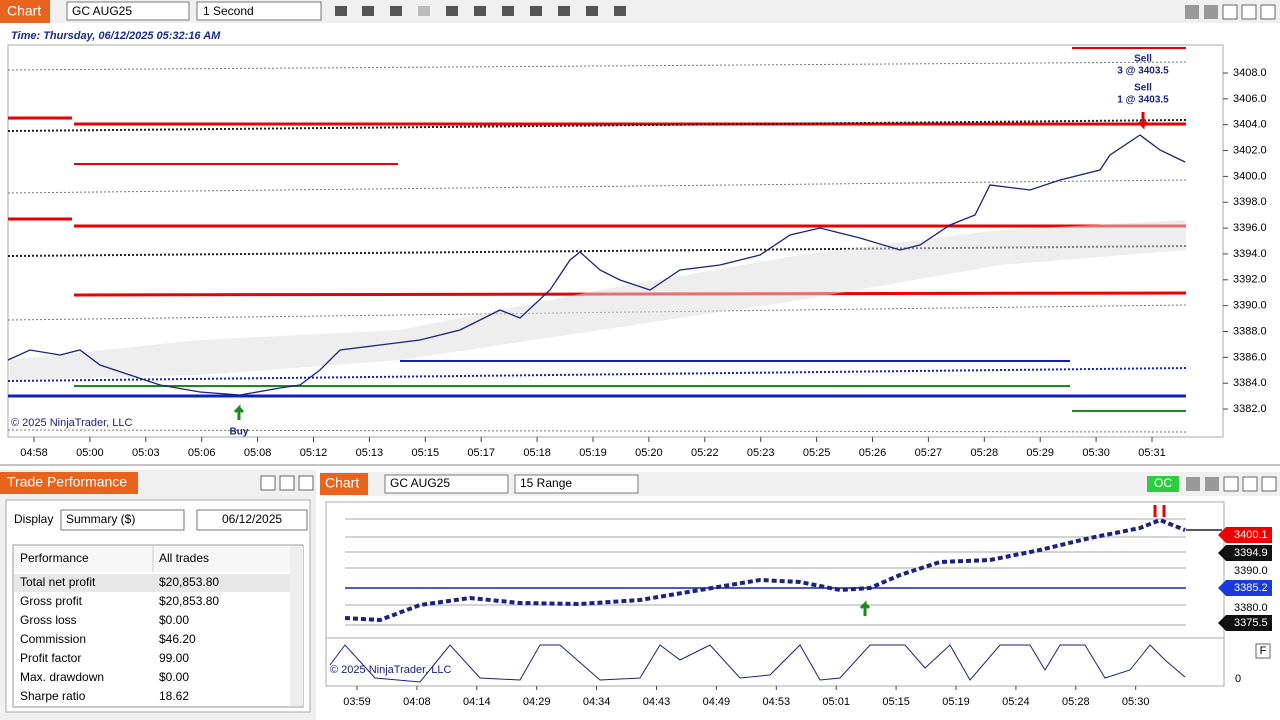  I want to click on trade-window-buttons, so click(287, 483).